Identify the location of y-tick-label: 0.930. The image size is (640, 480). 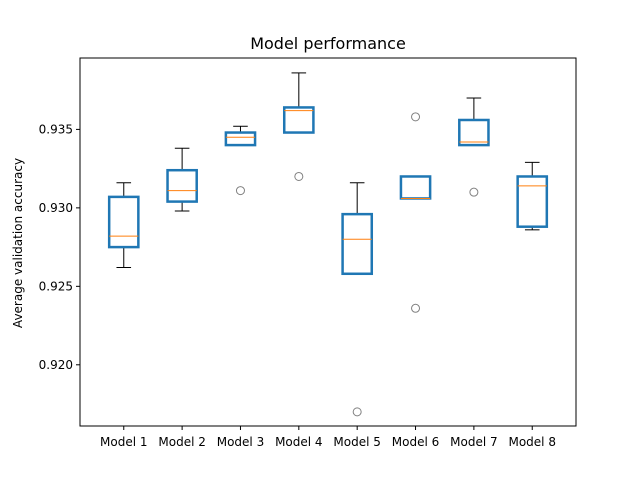
(56, 208).